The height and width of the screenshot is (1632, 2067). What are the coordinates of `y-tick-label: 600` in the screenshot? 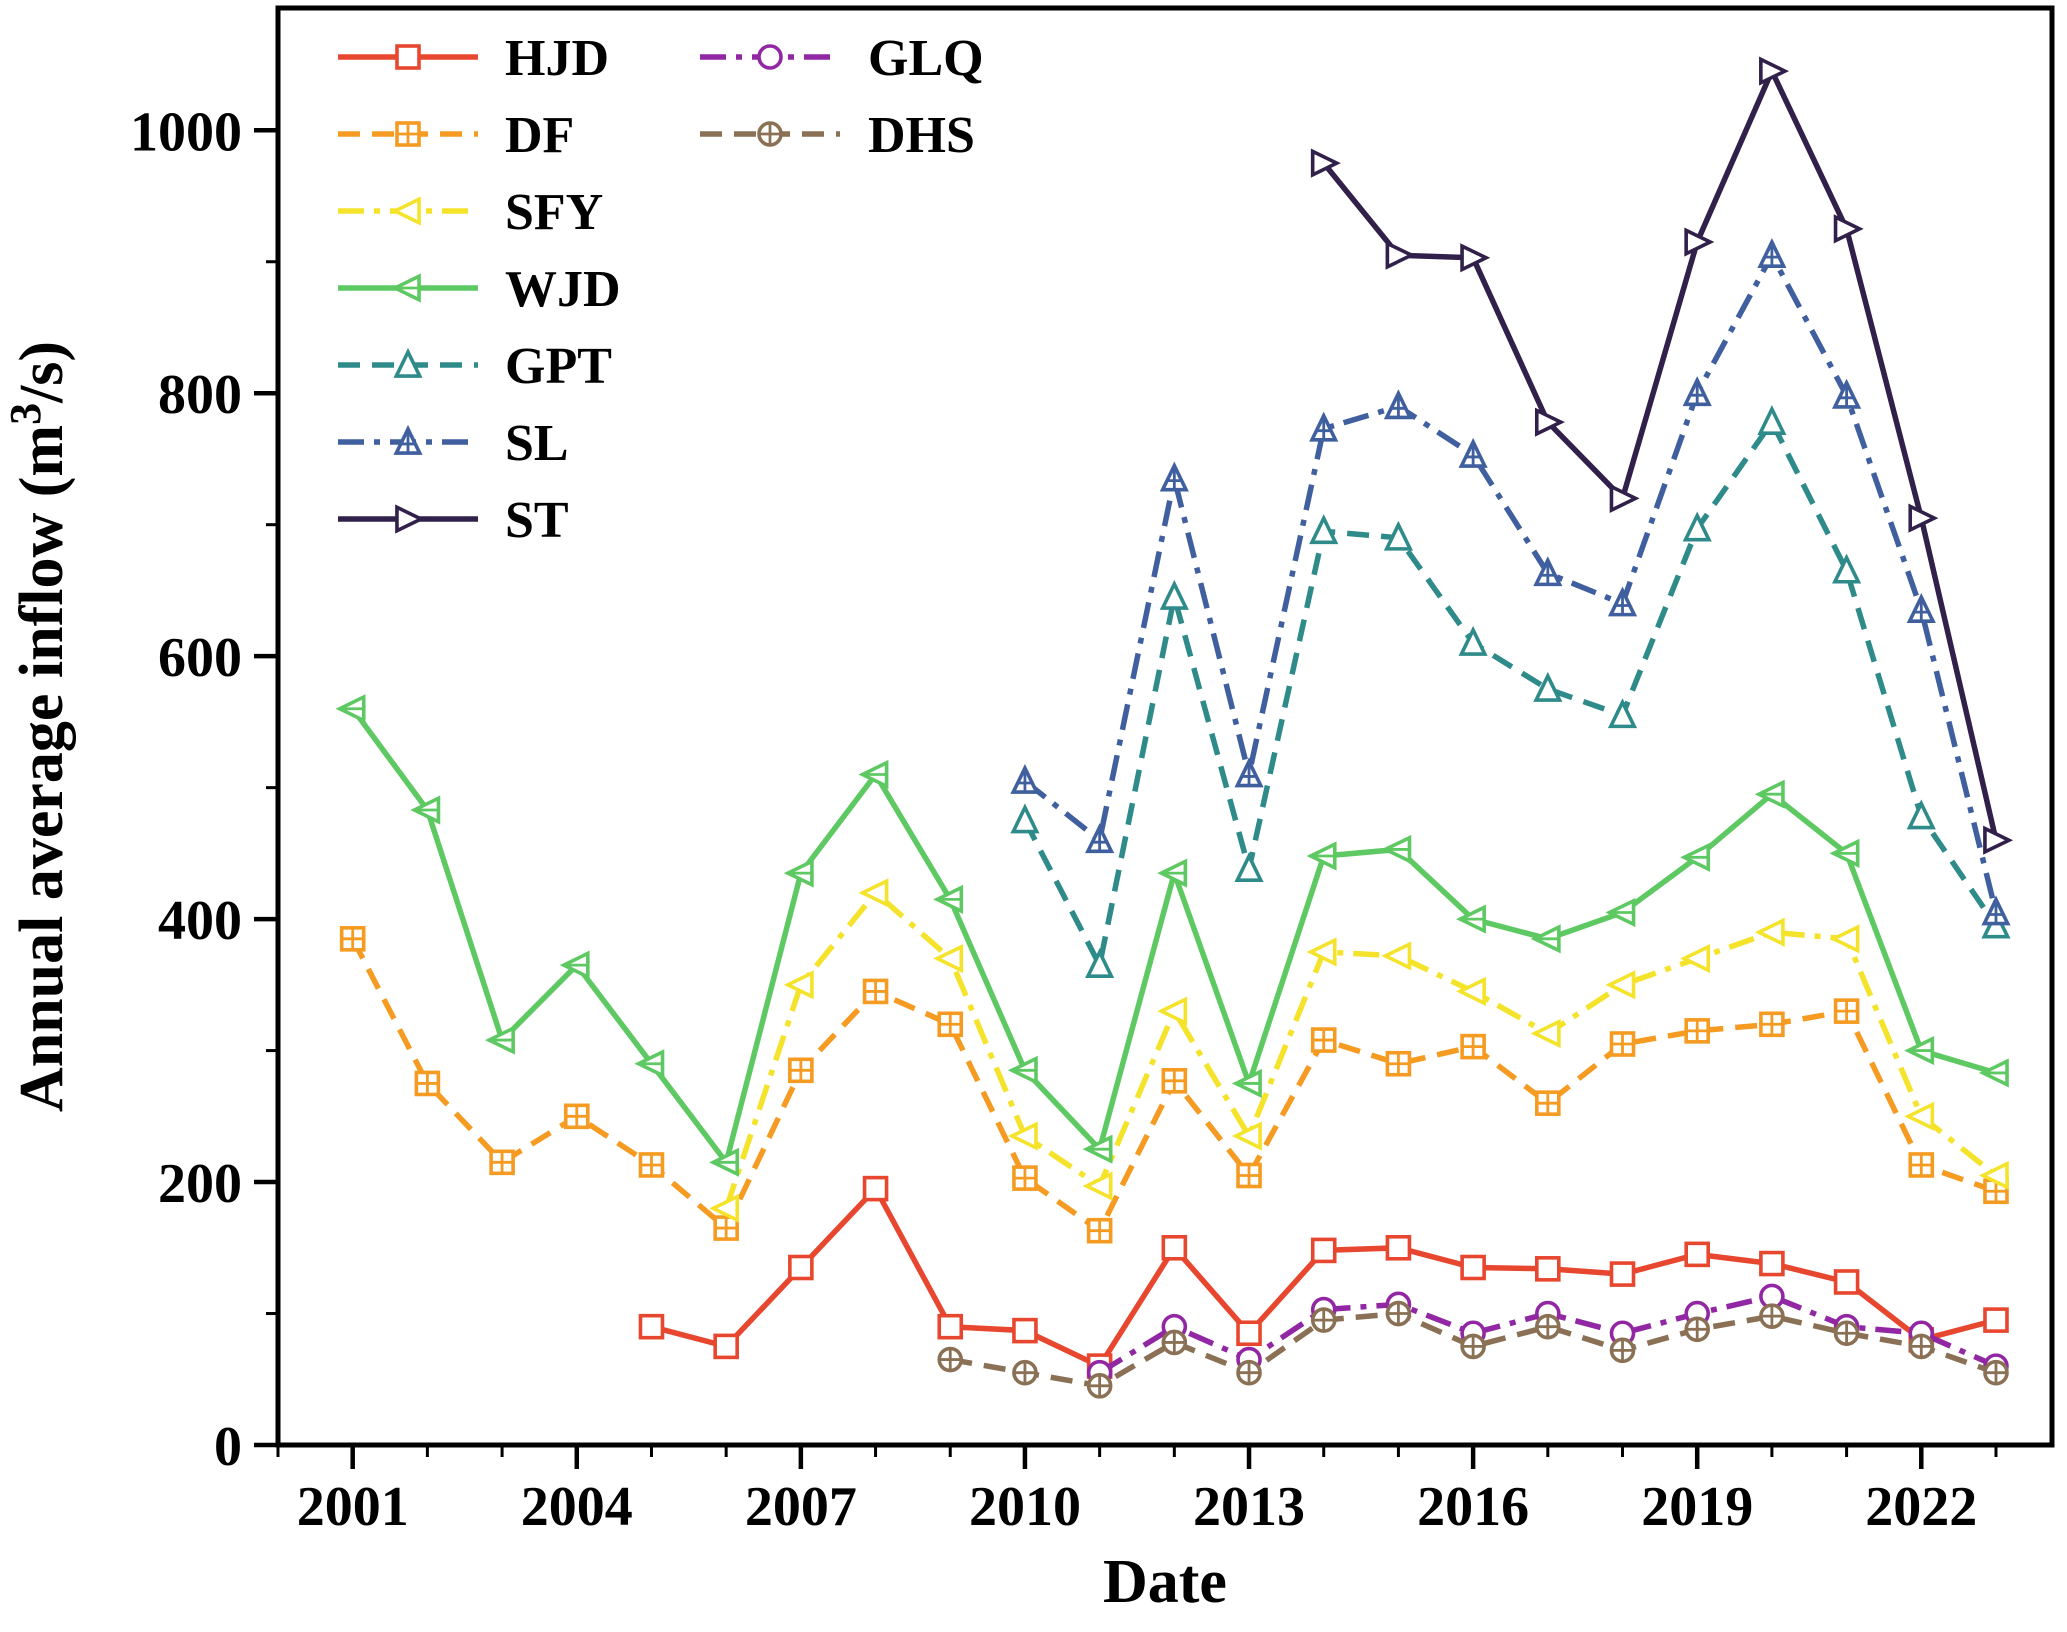 It's located at (200, 658).